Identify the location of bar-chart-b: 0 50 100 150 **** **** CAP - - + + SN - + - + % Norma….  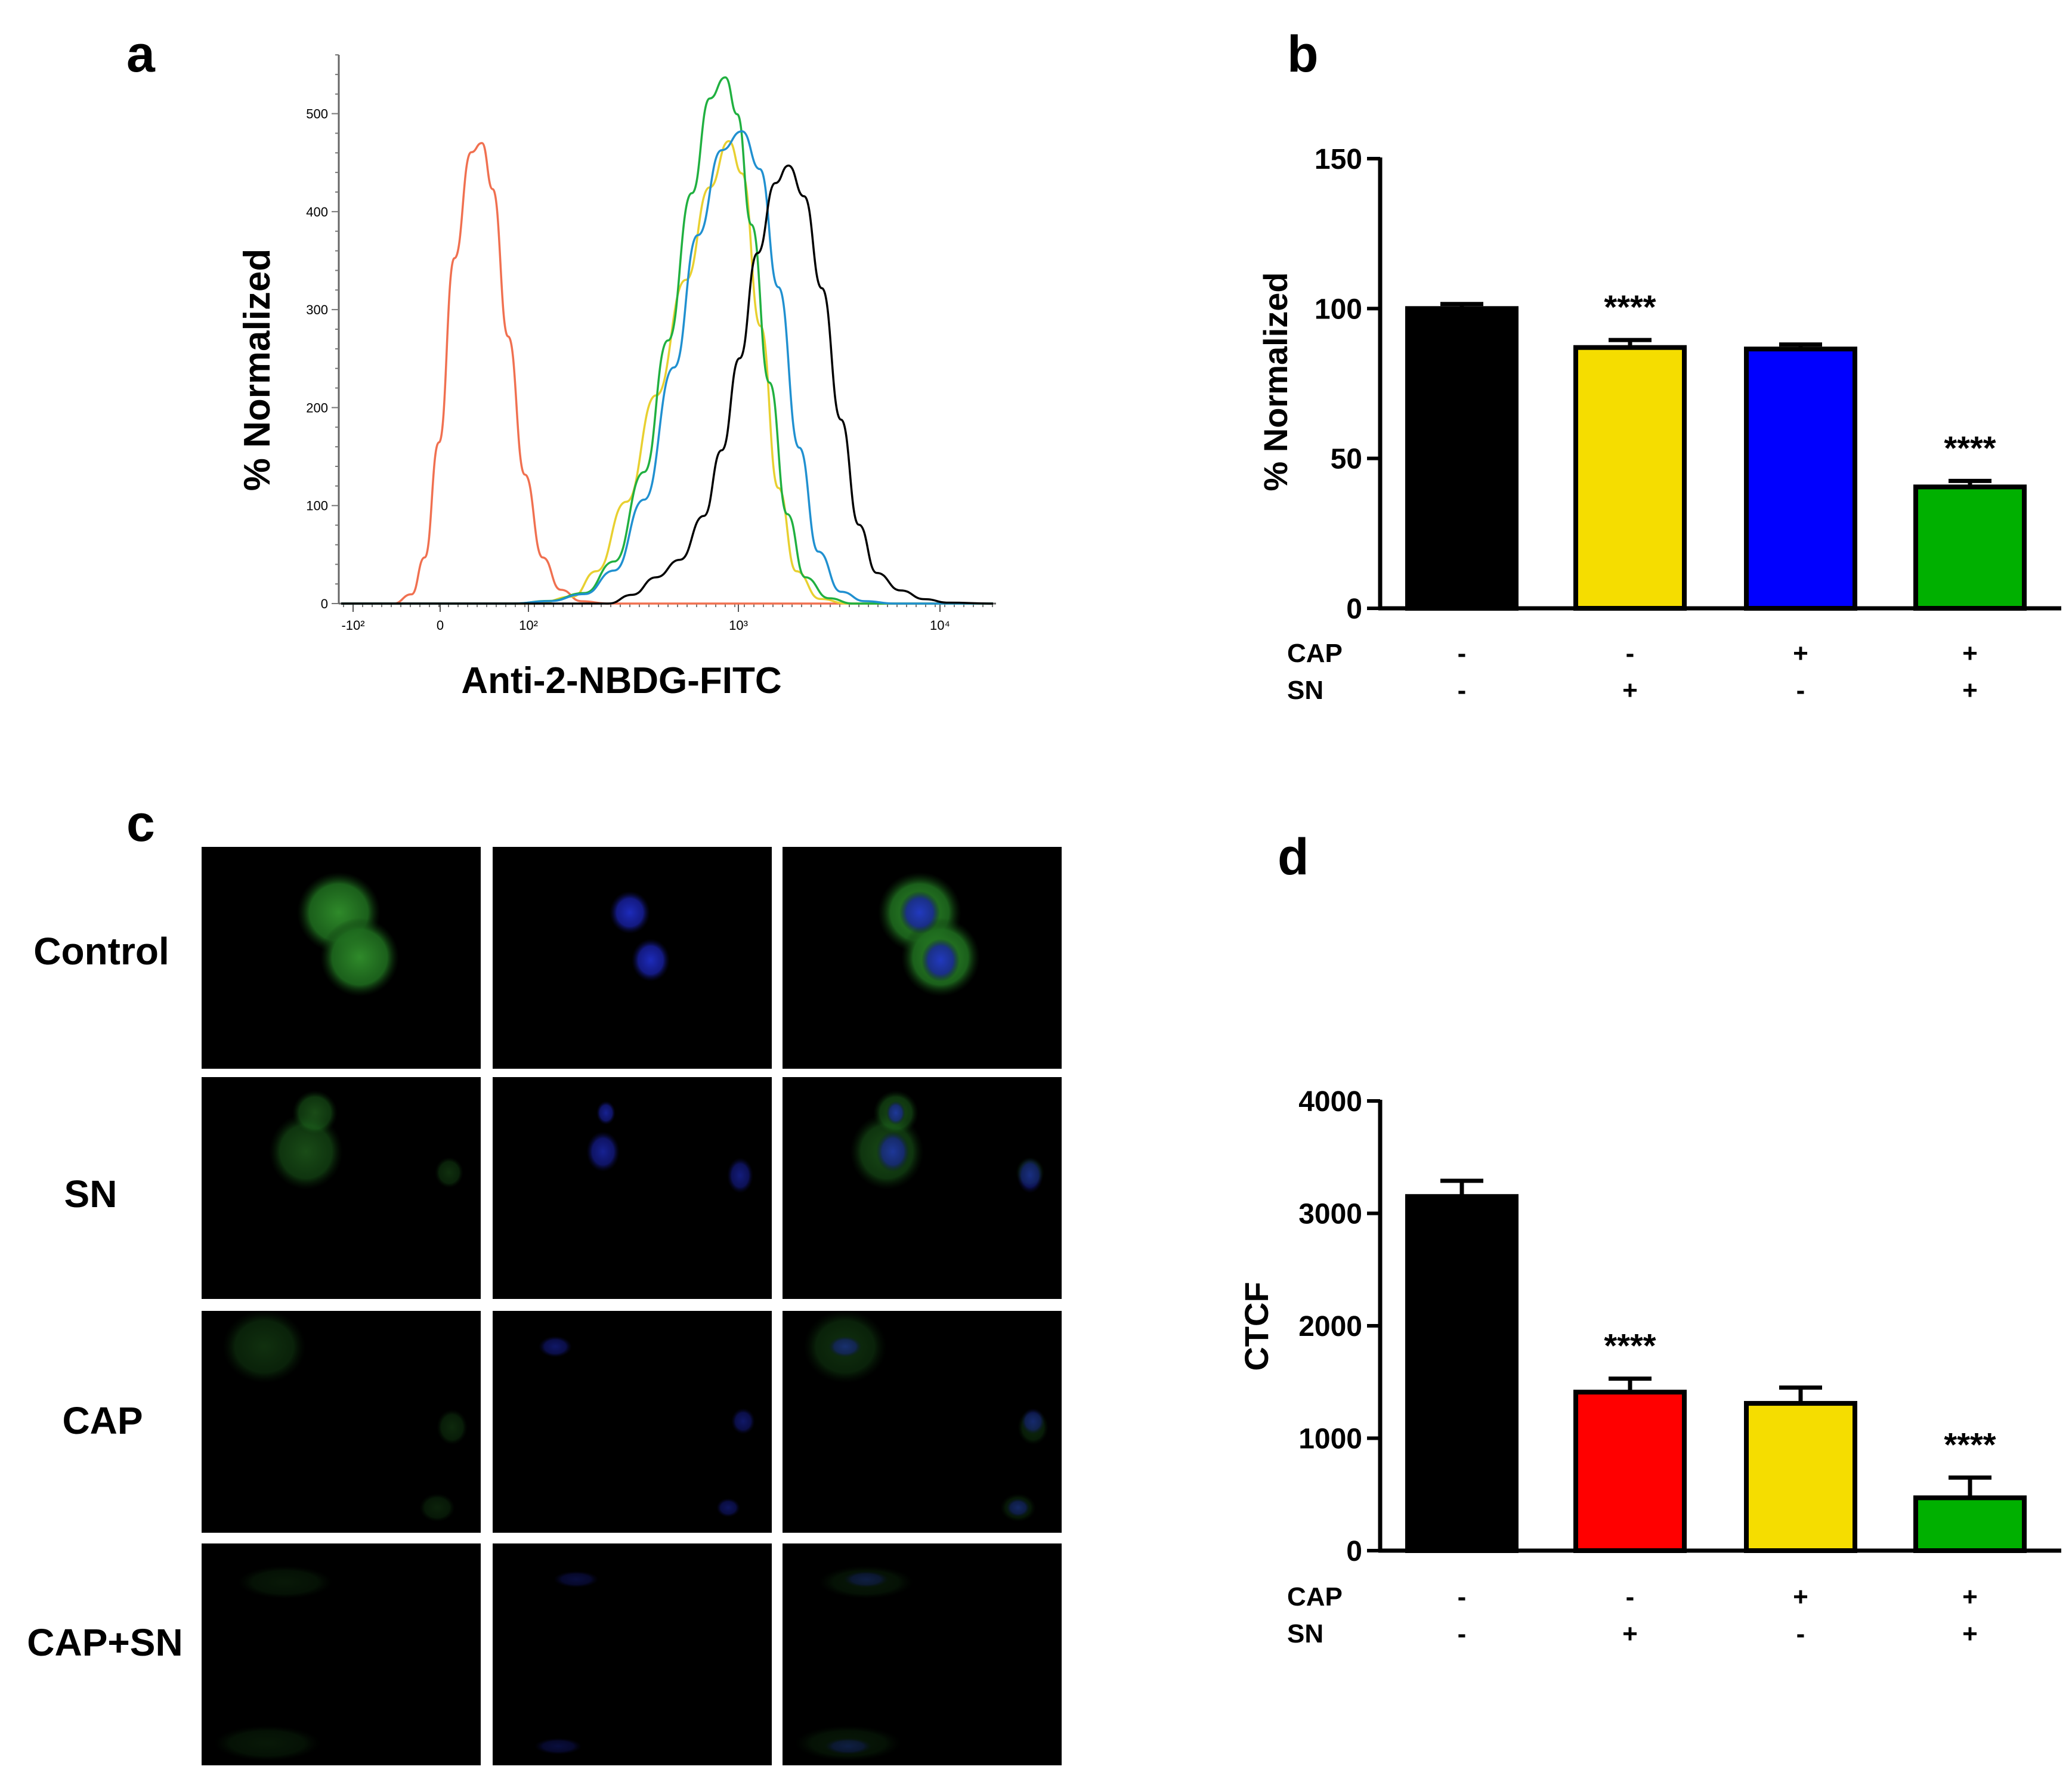
(1659, 424).